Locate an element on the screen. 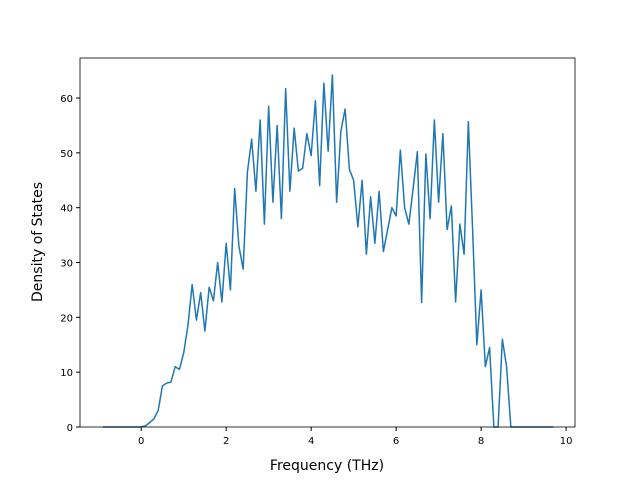 The width and height of the screenshot is (640, 480). y-tick-label: 20 is located at coordinates (66, 318).